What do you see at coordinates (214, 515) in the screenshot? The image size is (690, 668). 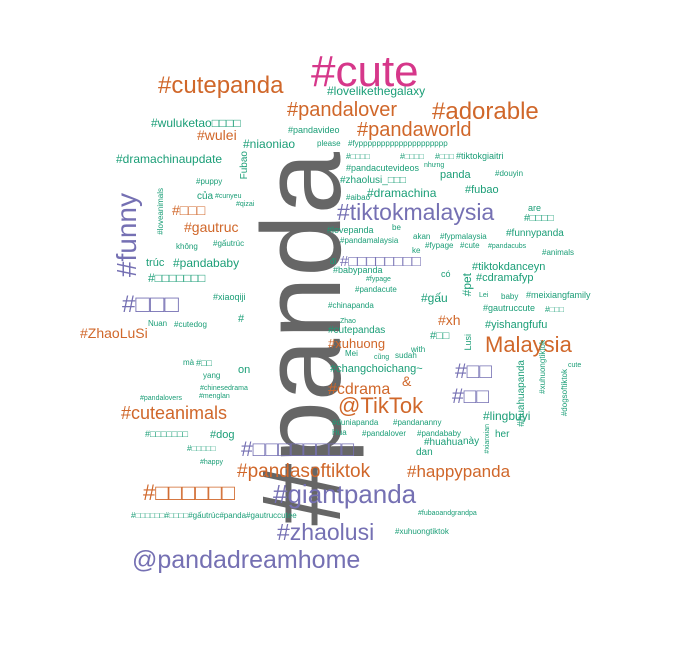 I see `word: #□□□□□□#□□□□#gấutrúc#panda#gautruccutee` at bounding box center [214, 515].